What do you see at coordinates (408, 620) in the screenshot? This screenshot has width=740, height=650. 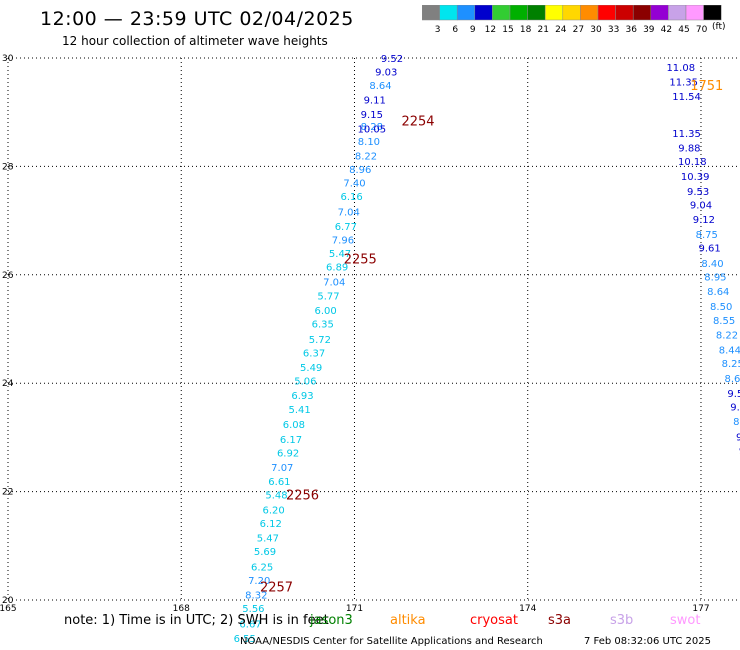 I see `satellite-legend-item: altika` at bounding box center [408, 620].